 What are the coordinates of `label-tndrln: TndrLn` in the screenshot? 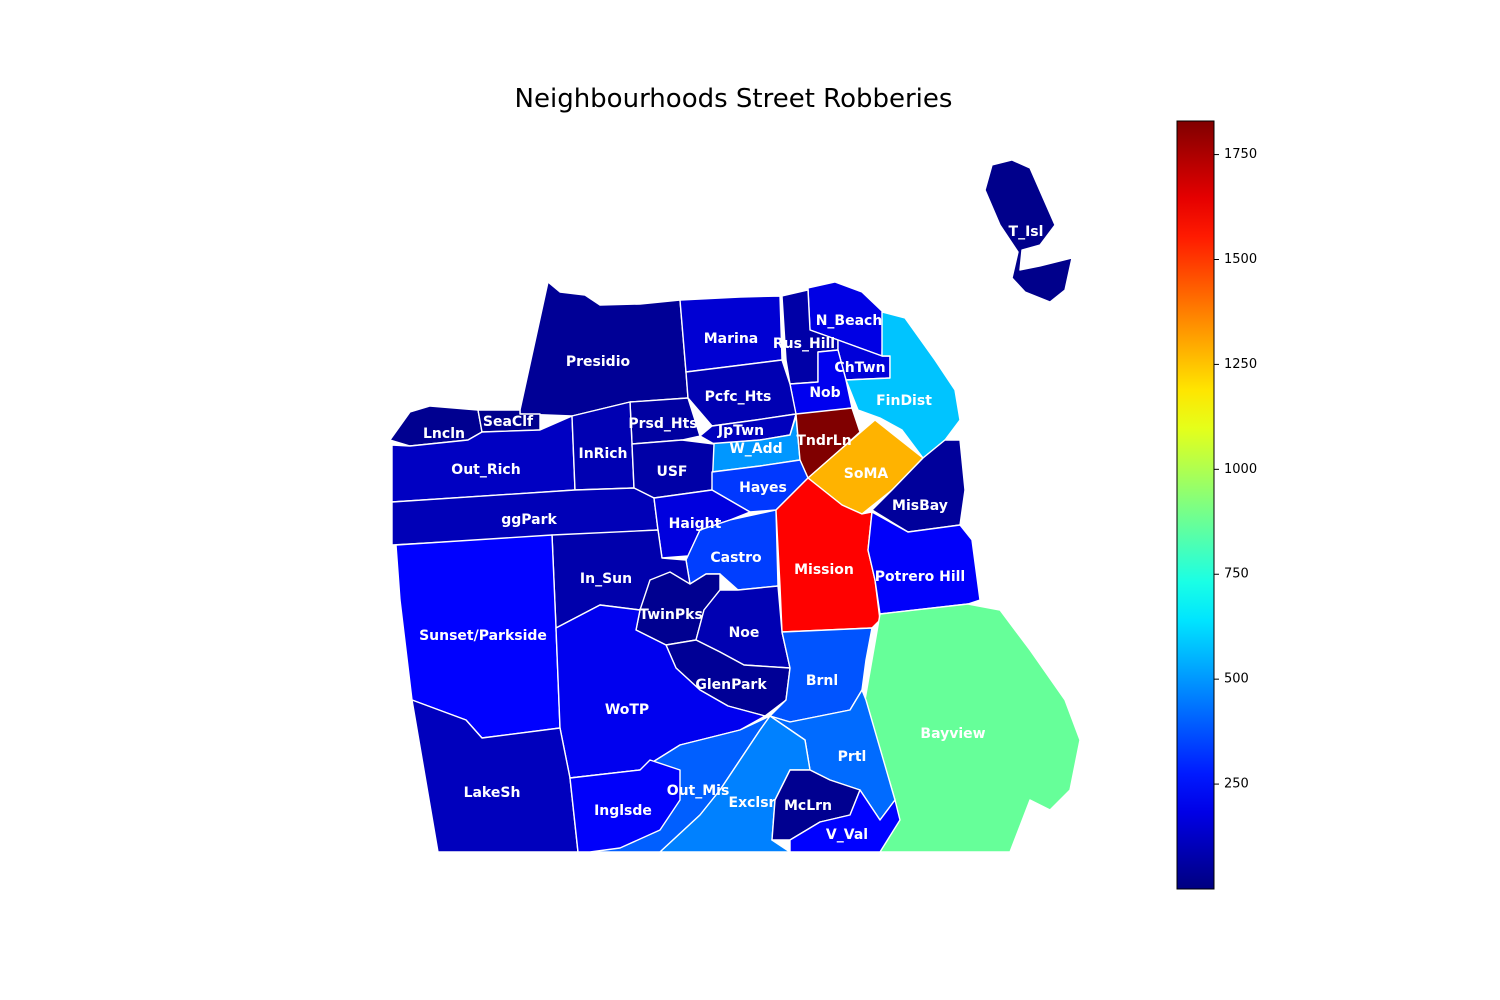 It's located at (823, 441).